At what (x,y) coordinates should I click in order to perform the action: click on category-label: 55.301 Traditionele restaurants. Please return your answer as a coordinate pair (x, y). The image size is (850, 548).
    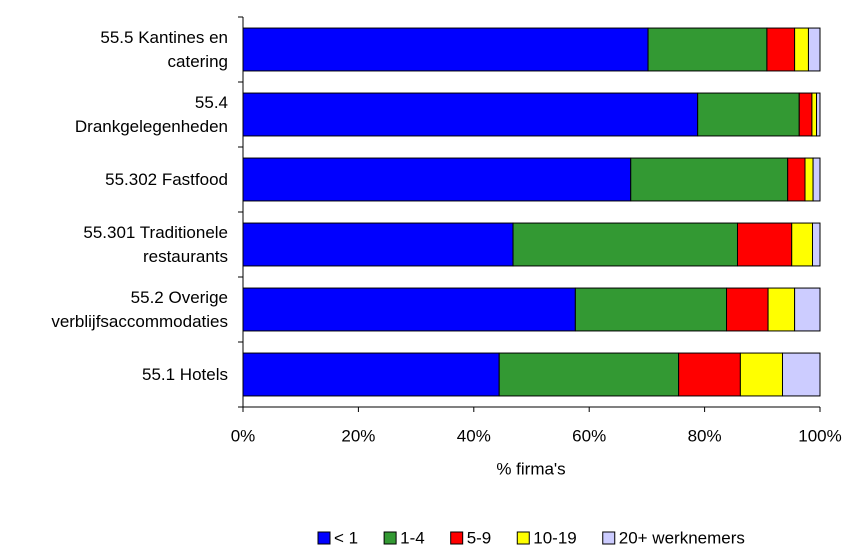
    Looking at the image, I should click on (155, 244).